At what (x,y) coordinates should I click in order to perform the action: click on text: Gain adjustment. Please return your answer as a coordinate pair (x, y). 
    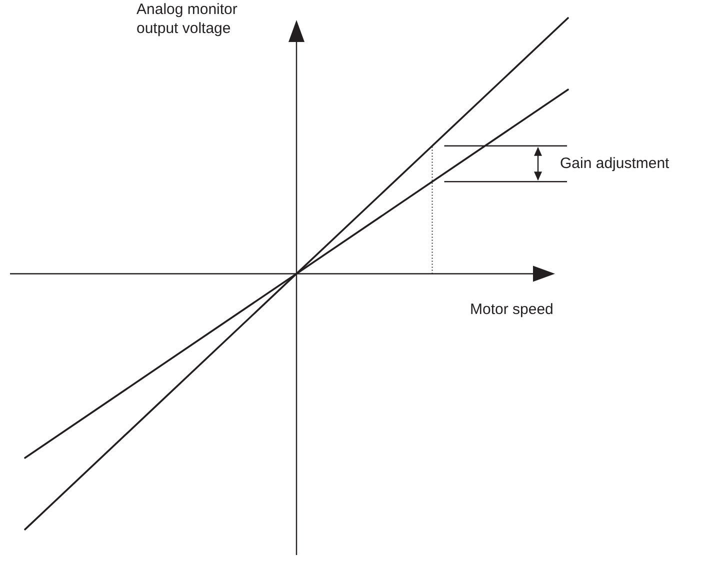
    Looking at the image, I should click on (615, 163).